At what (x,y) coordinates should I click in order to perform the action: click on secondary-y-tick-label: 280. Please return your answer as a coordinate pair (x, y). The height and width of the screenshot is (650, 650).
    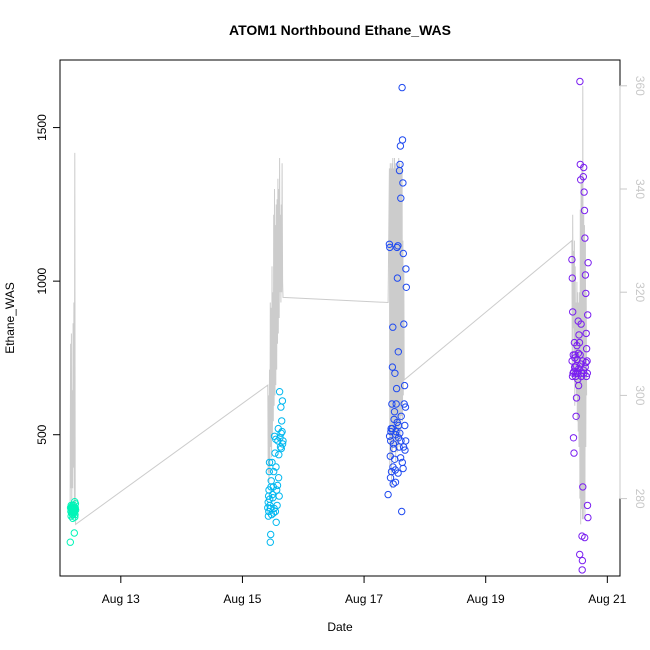
    Looking at the image, I should click on (640, 499).